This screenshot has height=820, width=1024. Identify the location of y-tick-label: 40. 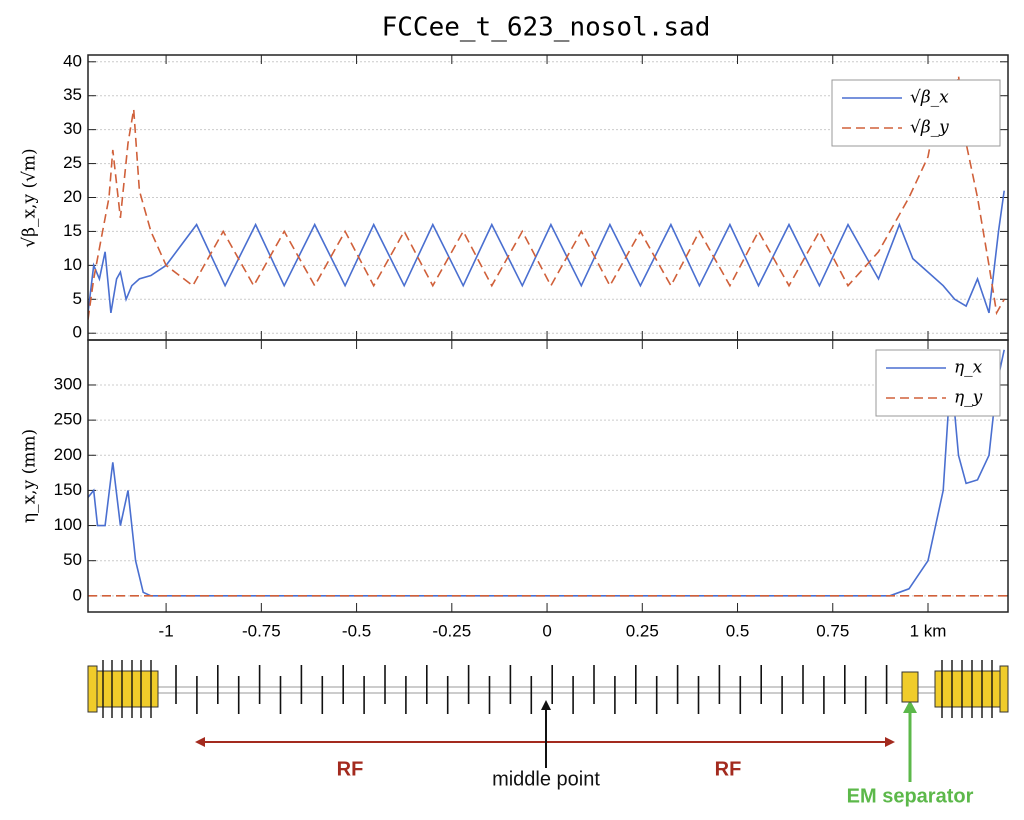
(72, 60).